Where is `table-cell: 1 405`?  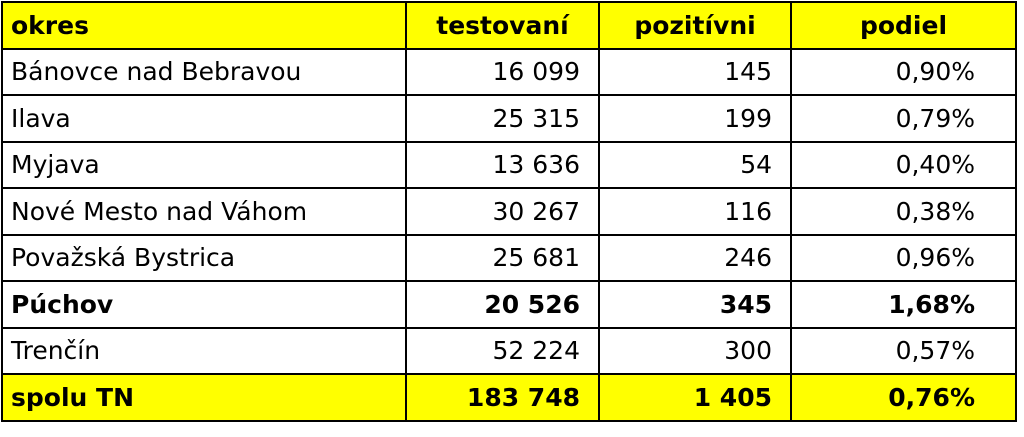 table-cell: 1 405 is located at coordinates (695, 397).